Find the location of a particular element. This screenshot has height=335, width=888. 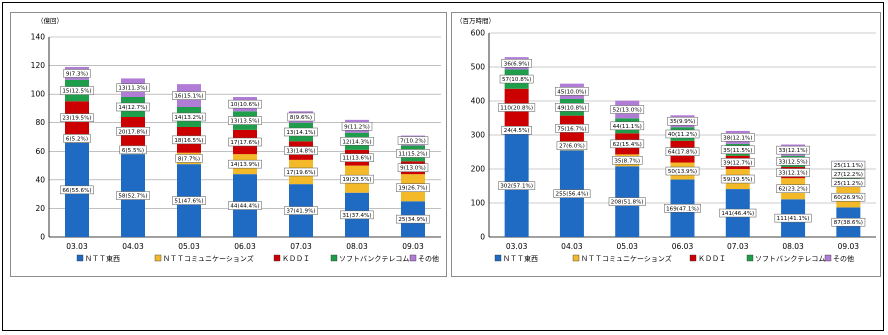

svg-text: 20(17.8%) is located at coordinates (132, 132).